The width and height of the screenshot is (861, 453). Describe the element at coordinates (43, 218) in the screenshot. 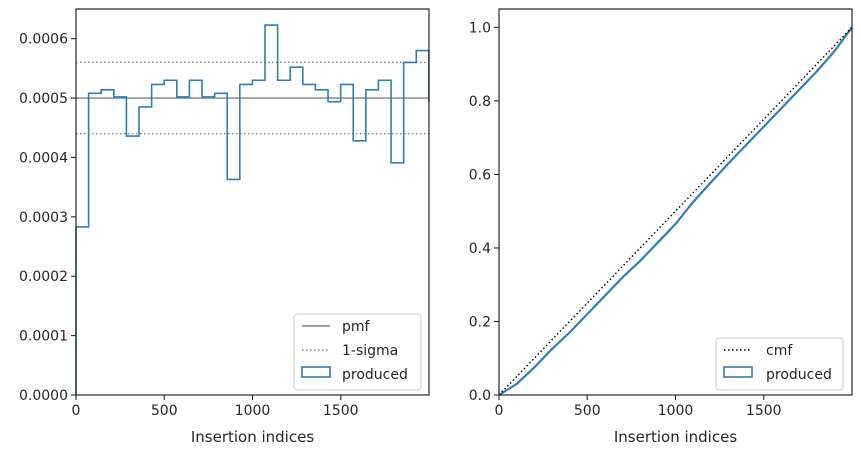

I see `left-y-tick-label: 0.0003` at that location.